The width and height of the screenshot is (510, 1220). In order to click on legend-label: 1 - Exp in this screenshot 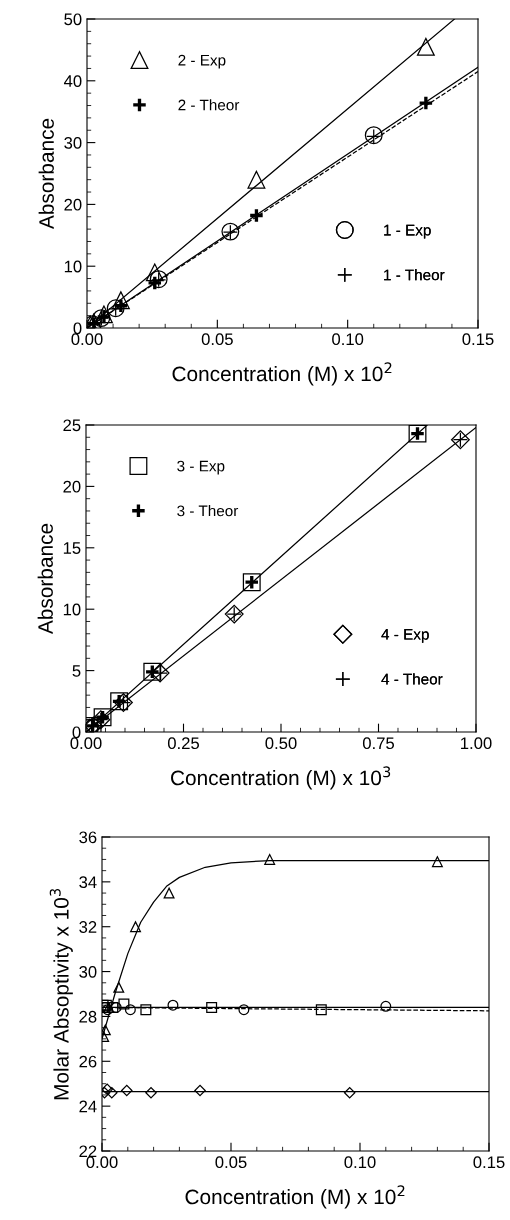, I will do `click(407, 231)`.